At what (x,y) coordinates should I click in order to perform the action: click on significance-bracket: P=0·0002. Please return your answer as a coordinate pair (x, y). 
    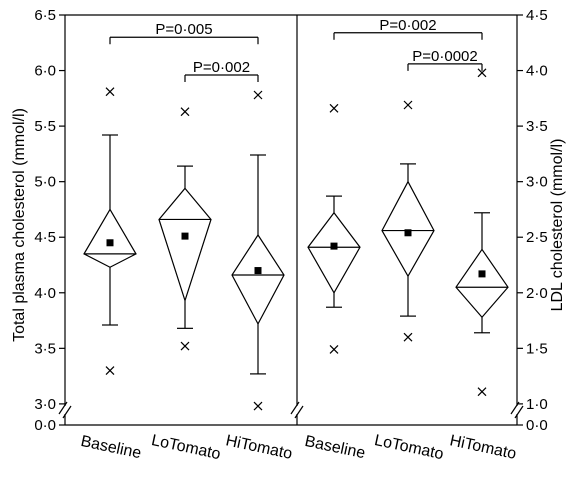
    Looking at the image, I should click on (445, 59).